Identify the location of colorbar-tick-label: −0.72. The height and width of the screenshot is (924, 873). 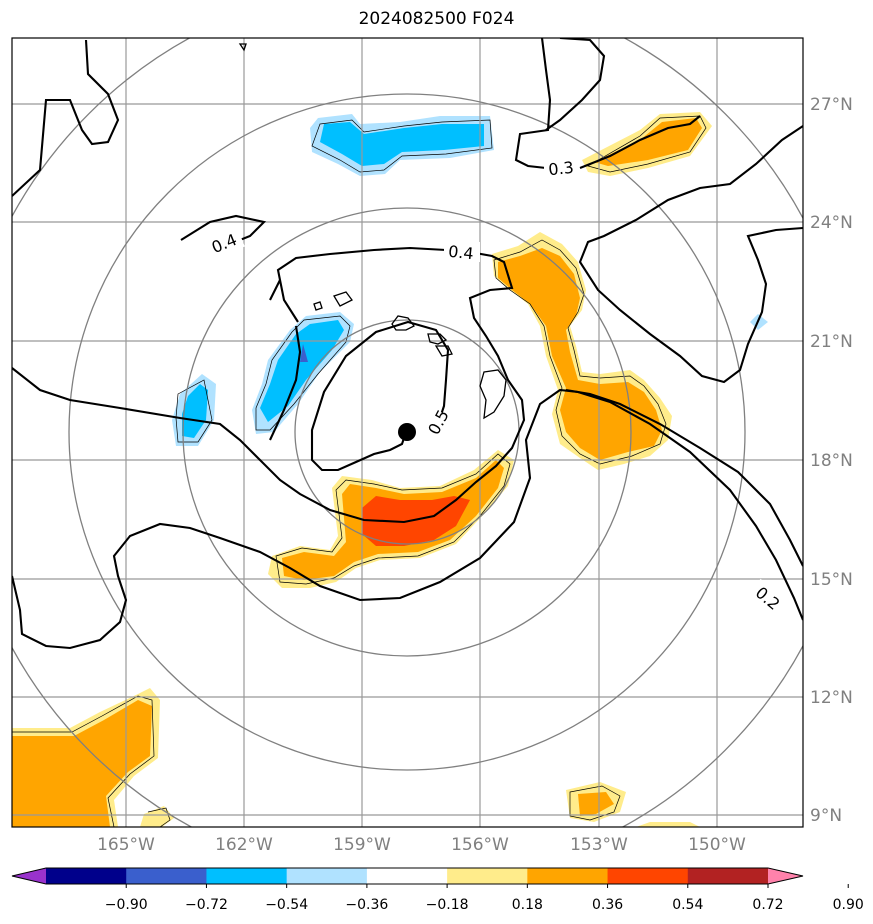
(206, 905).